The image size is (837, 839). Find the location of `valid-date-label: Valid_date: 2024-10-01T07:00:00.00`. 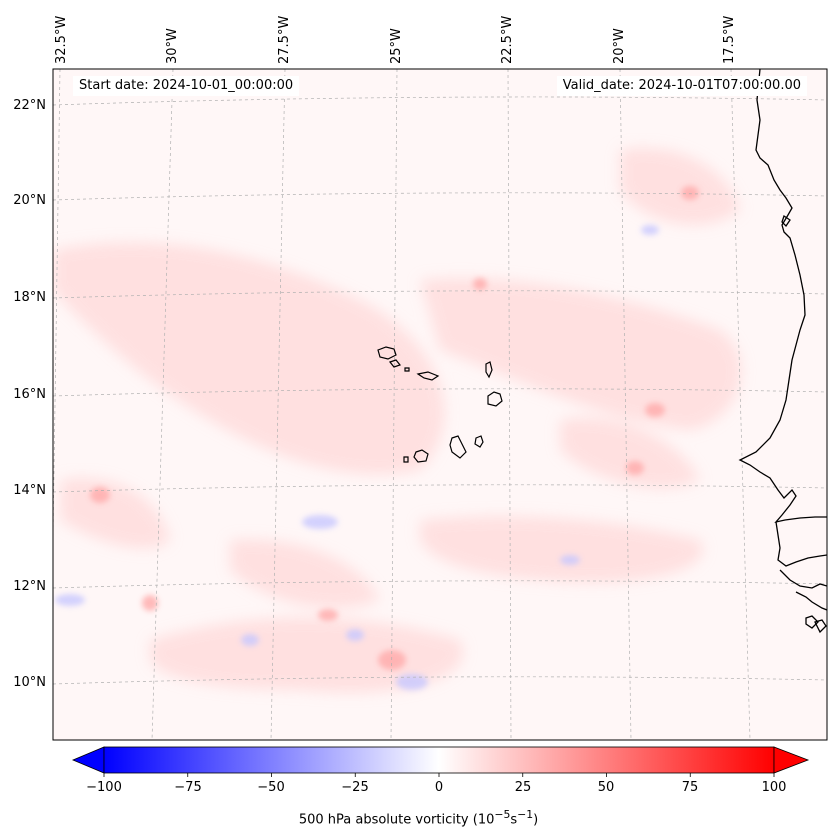

valid-date-label: Valid_date: 2024-10-01T07:00:00.00 is located at coordinates (681, 86).